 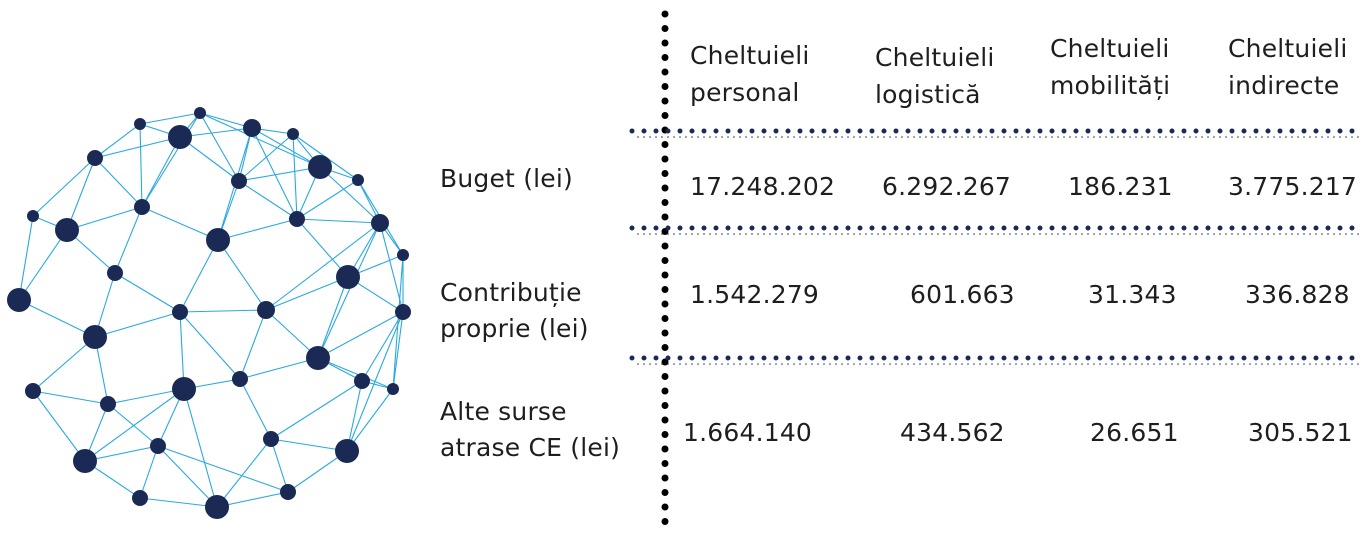 I want to click on cell-value: 186.231, so click(x=1120, y=186).